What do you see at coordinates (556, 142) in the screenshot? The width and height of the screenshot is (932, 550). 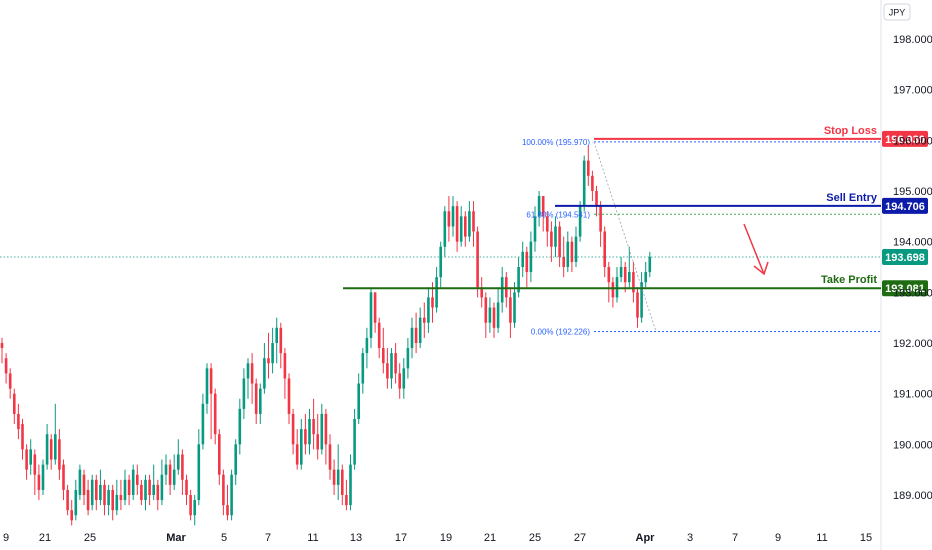 I see `fib-level-label: 100.00% (195.970)` at bounding box center [556, 142].